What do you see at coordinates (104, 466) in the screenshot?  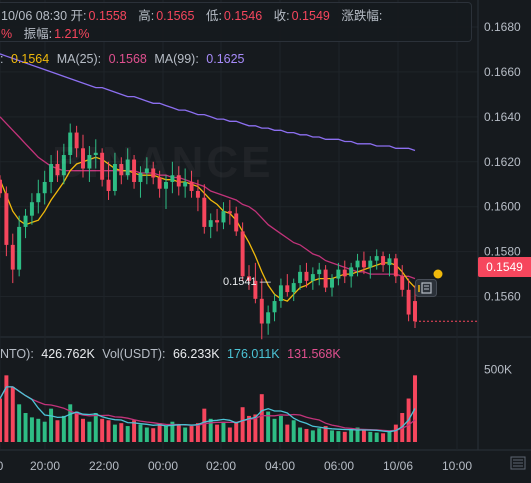 I see `time-tick-label: 22:00` at bounding box center [104, 466].